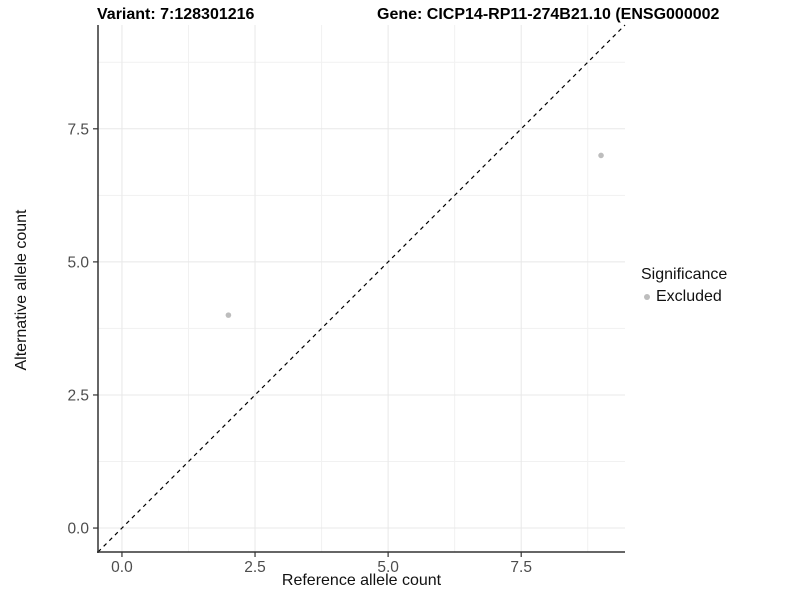  I want to click on x-axis-title: Reference allele count, so click(361, 580).